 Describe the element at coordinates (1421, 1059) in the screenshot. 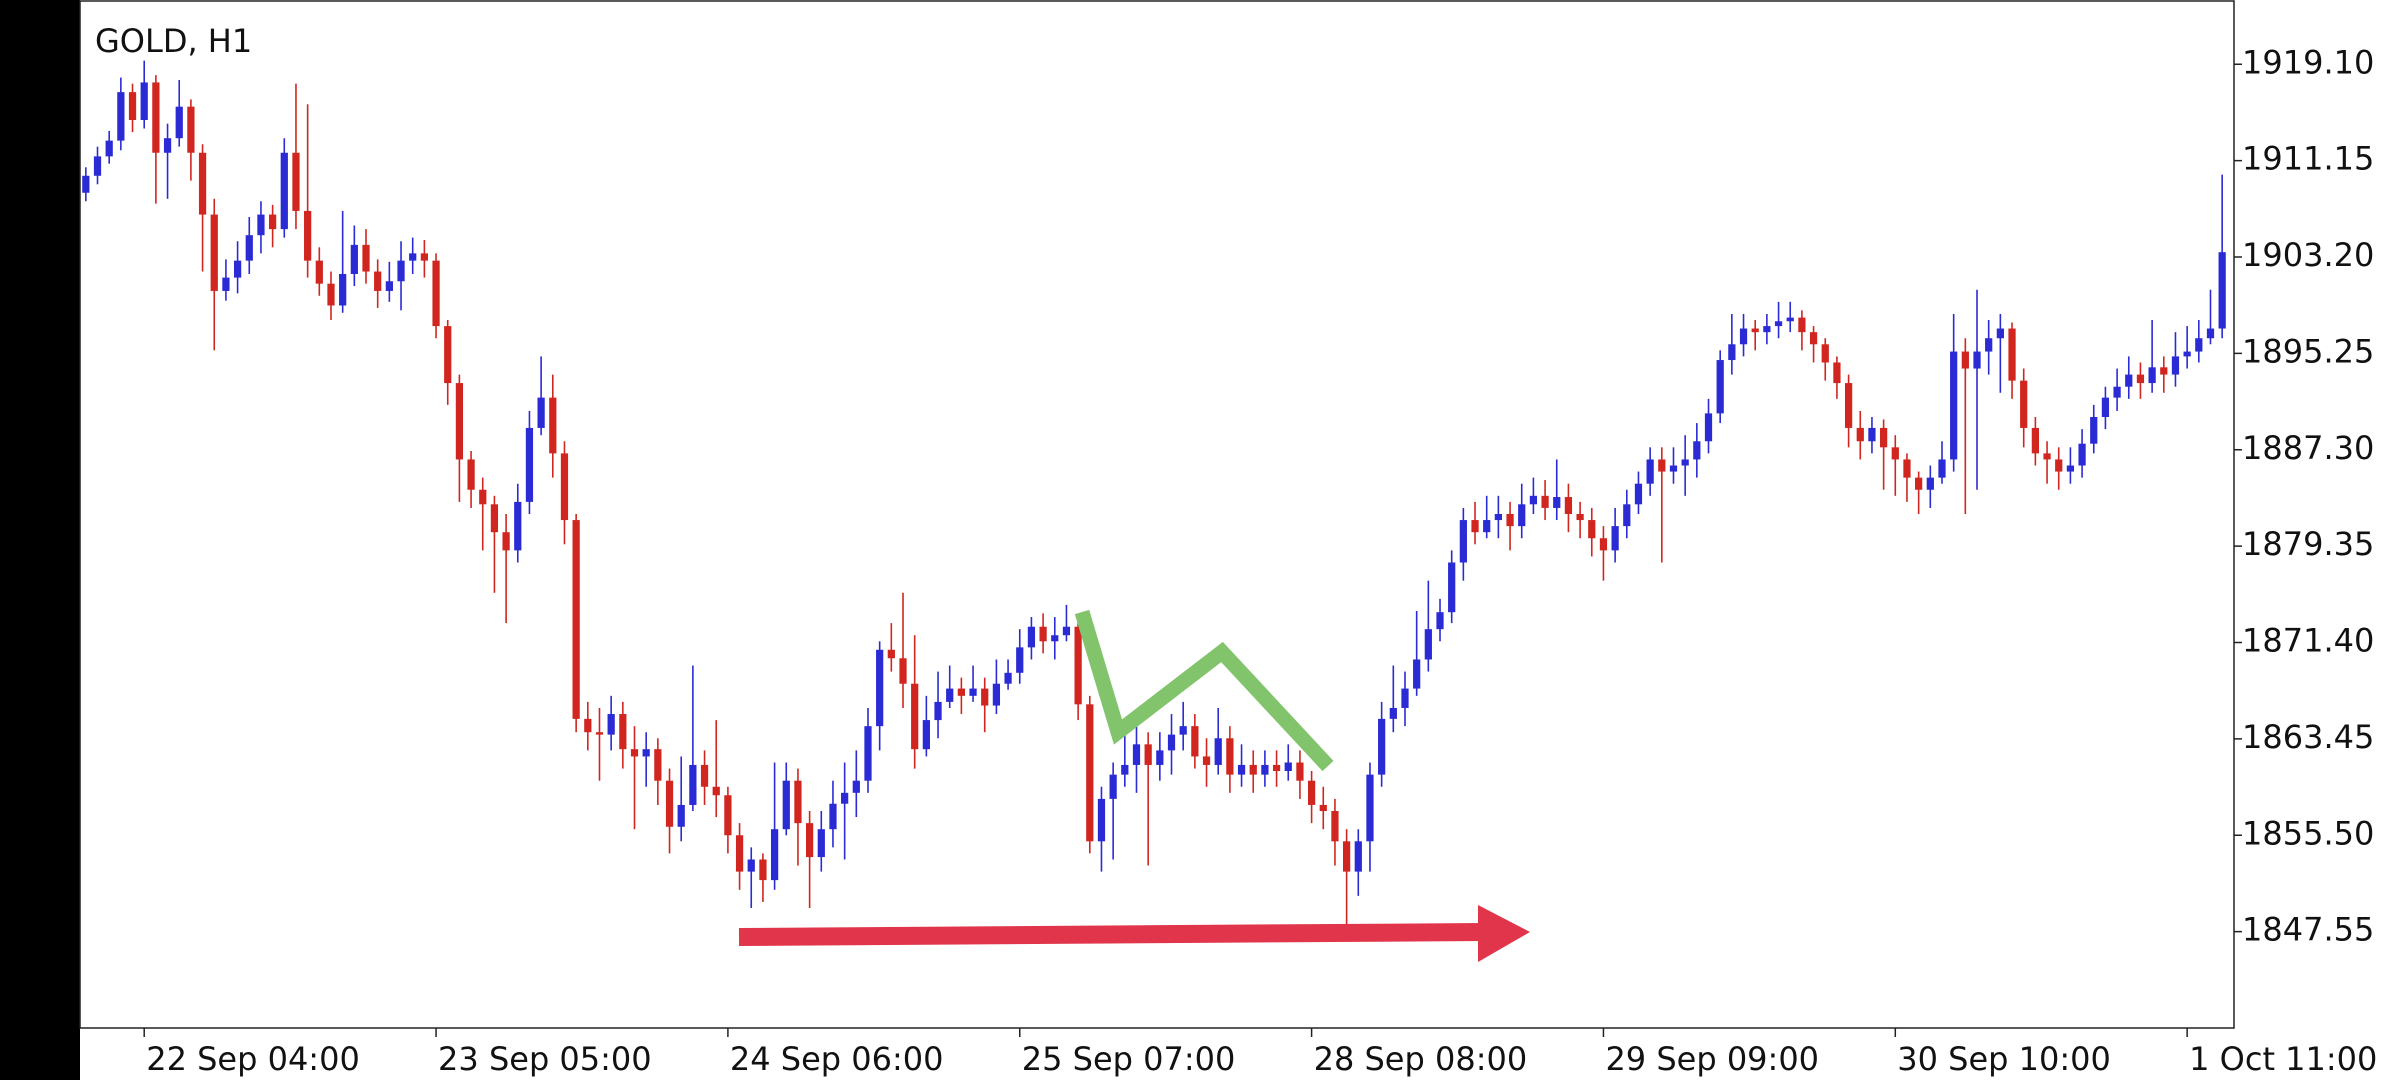

I see `x-tick-label: 28 Sep 08:00` at that location.